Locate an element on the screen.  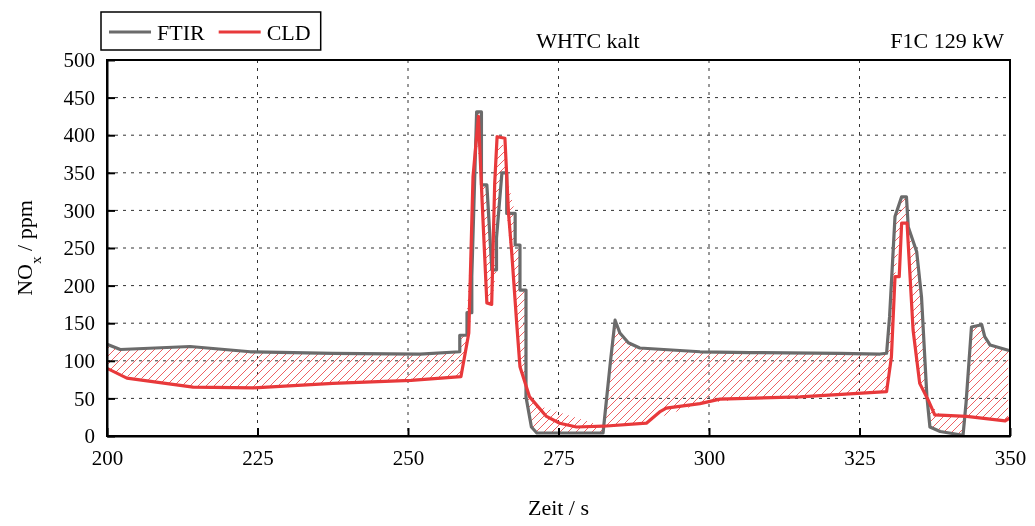
y-tick-label: 150 is located at coordinates (79, 323).